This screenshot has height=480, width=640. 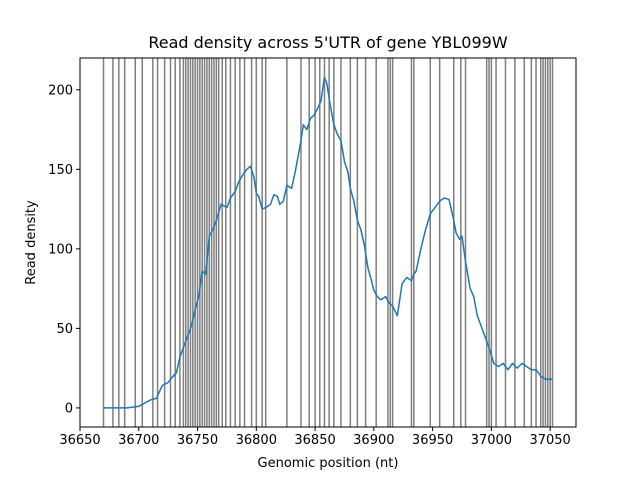 What do you see at coordinates (60, 249) in the screenshot?
I see `y-tick-label: 100` at bounding box center [60, 249].